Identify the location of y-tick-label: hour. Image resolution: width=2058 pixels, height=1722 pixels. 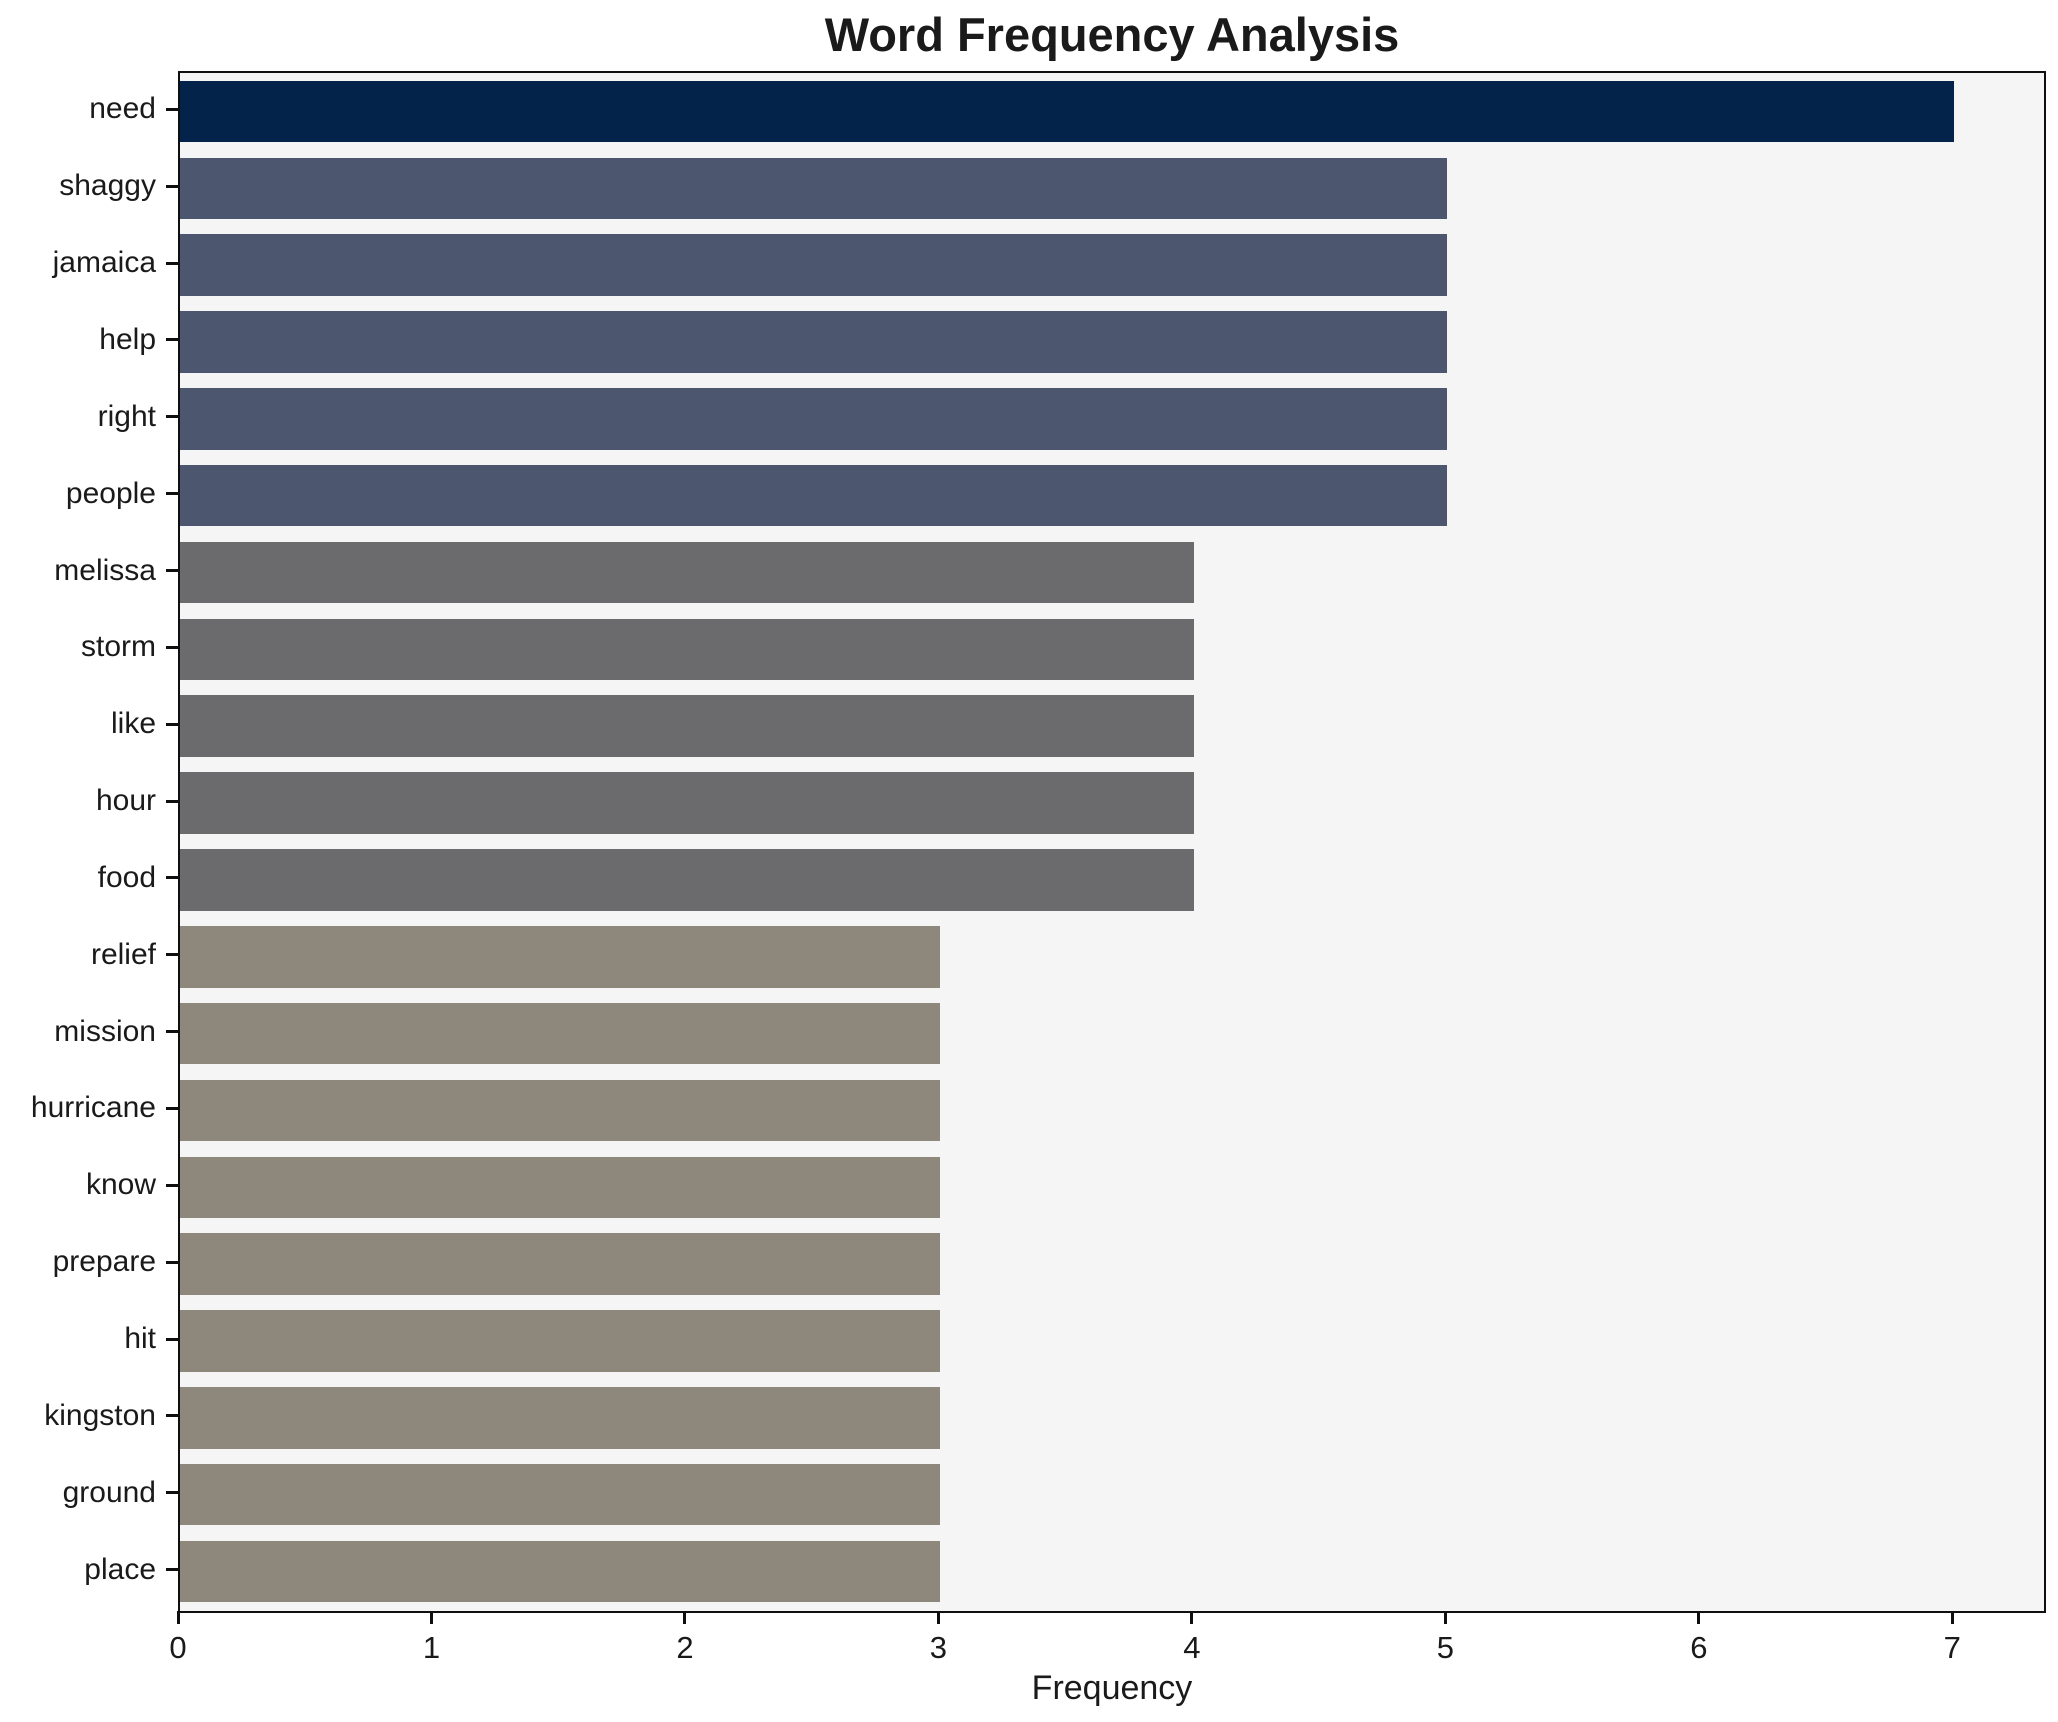
(125, 801).